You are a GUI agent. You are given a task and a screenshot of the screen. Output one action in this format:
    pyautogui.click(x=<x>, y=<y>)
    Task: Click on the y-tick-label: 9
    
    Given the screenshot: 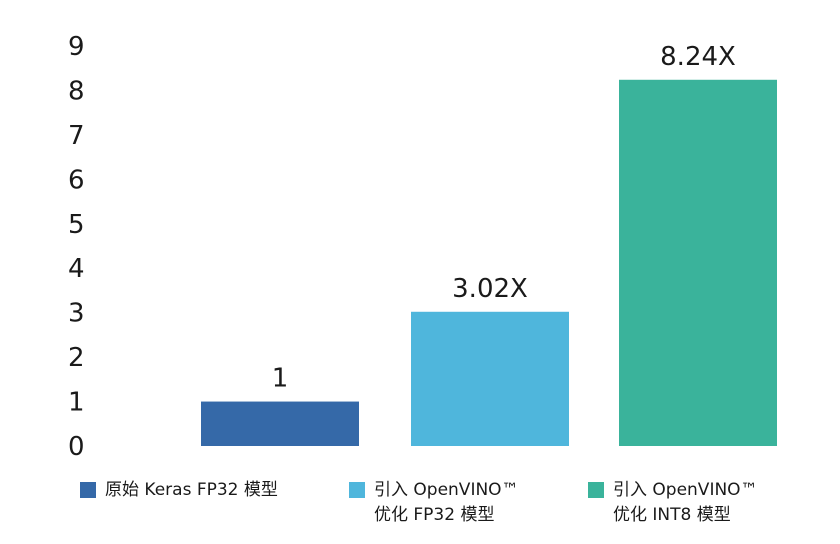 What is the action you would take?
    pyautogui.click(x=76, y=47)
    